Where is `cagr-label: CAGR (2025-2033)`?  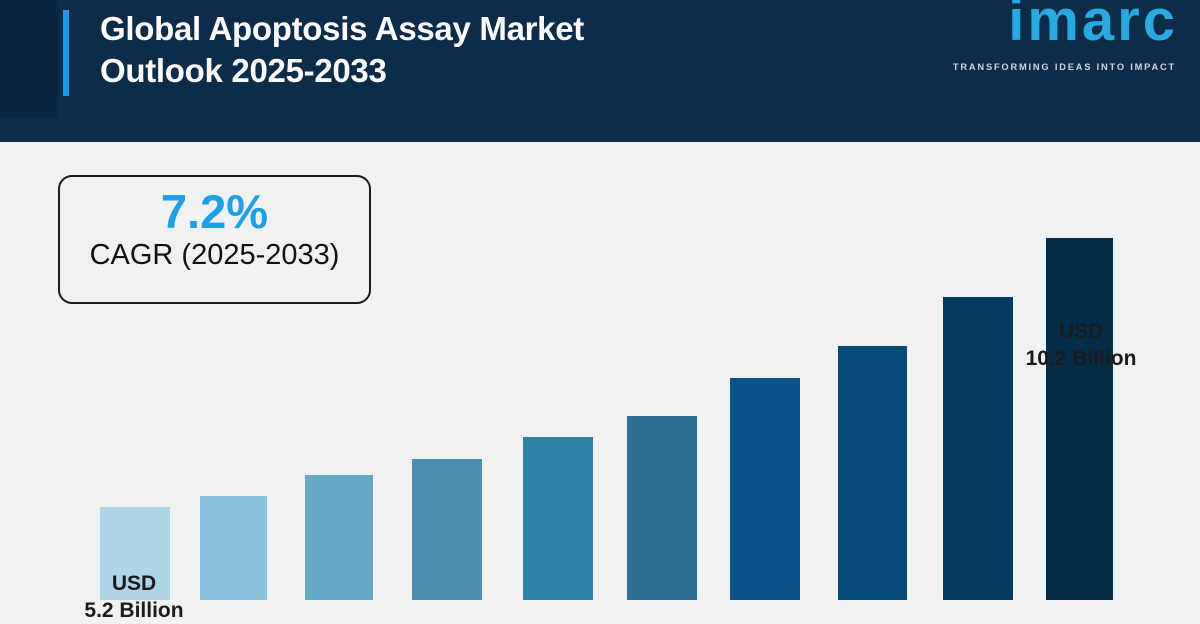 cagr-label: CAGR (2025-2033) is located at coordinates (214, 255).